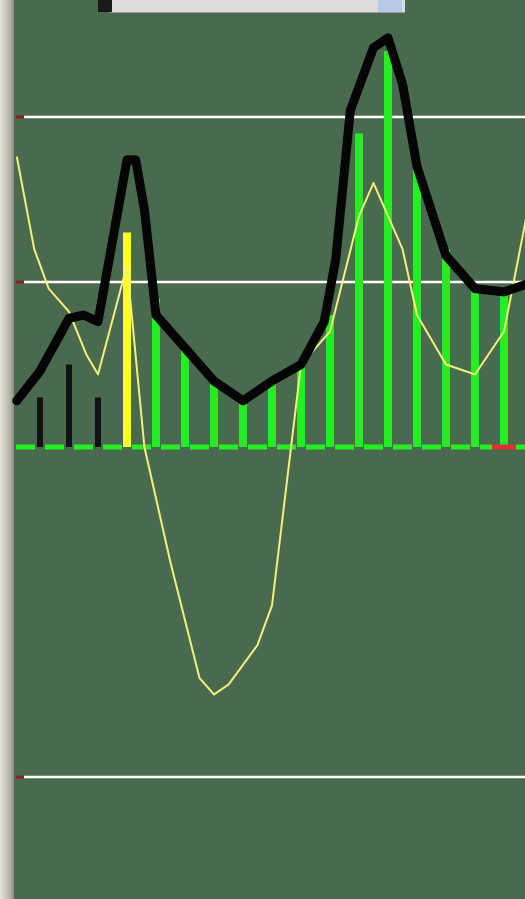 This screenshot has height=899, width=525. Describe the element at coordinates (390, 6) in the screenshot. I see `top-strip-marker` at that location.